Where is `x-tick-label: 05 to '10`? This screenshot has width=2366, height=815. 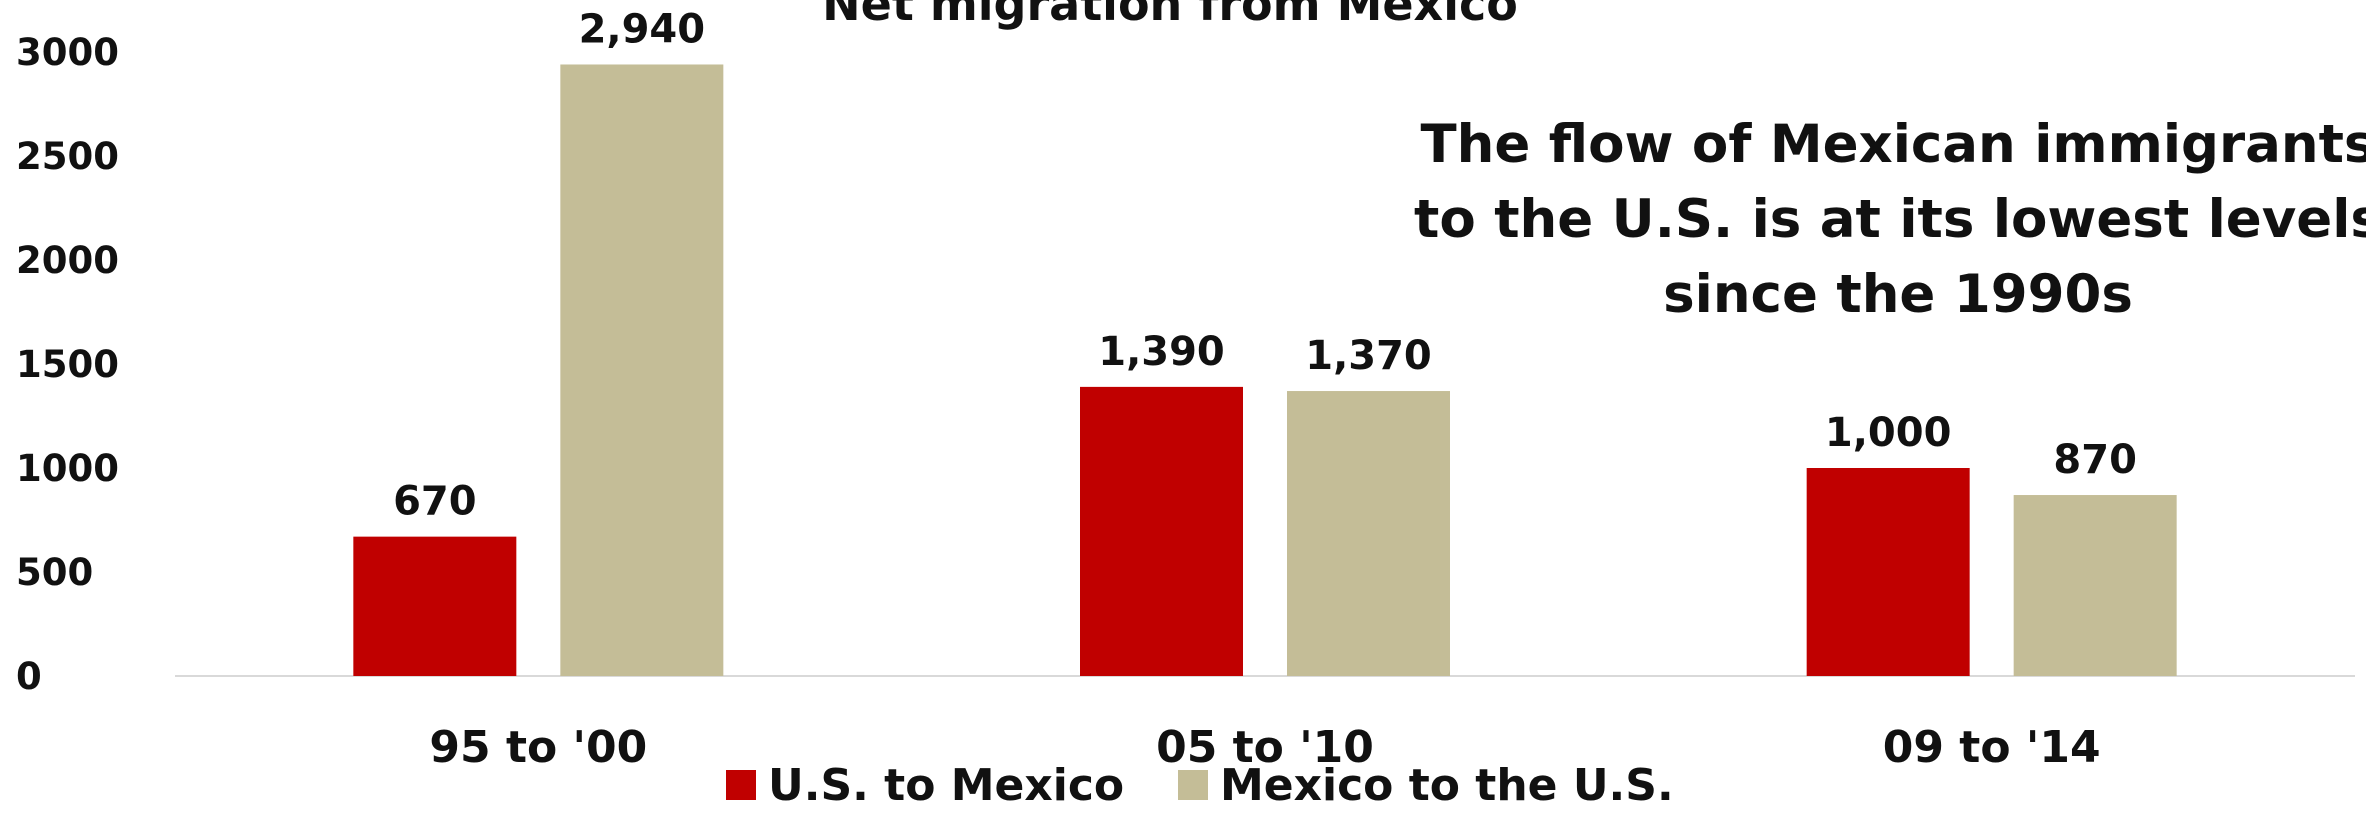
x-tick-label: 05 to '10 is located at coordinates (1265, 747).